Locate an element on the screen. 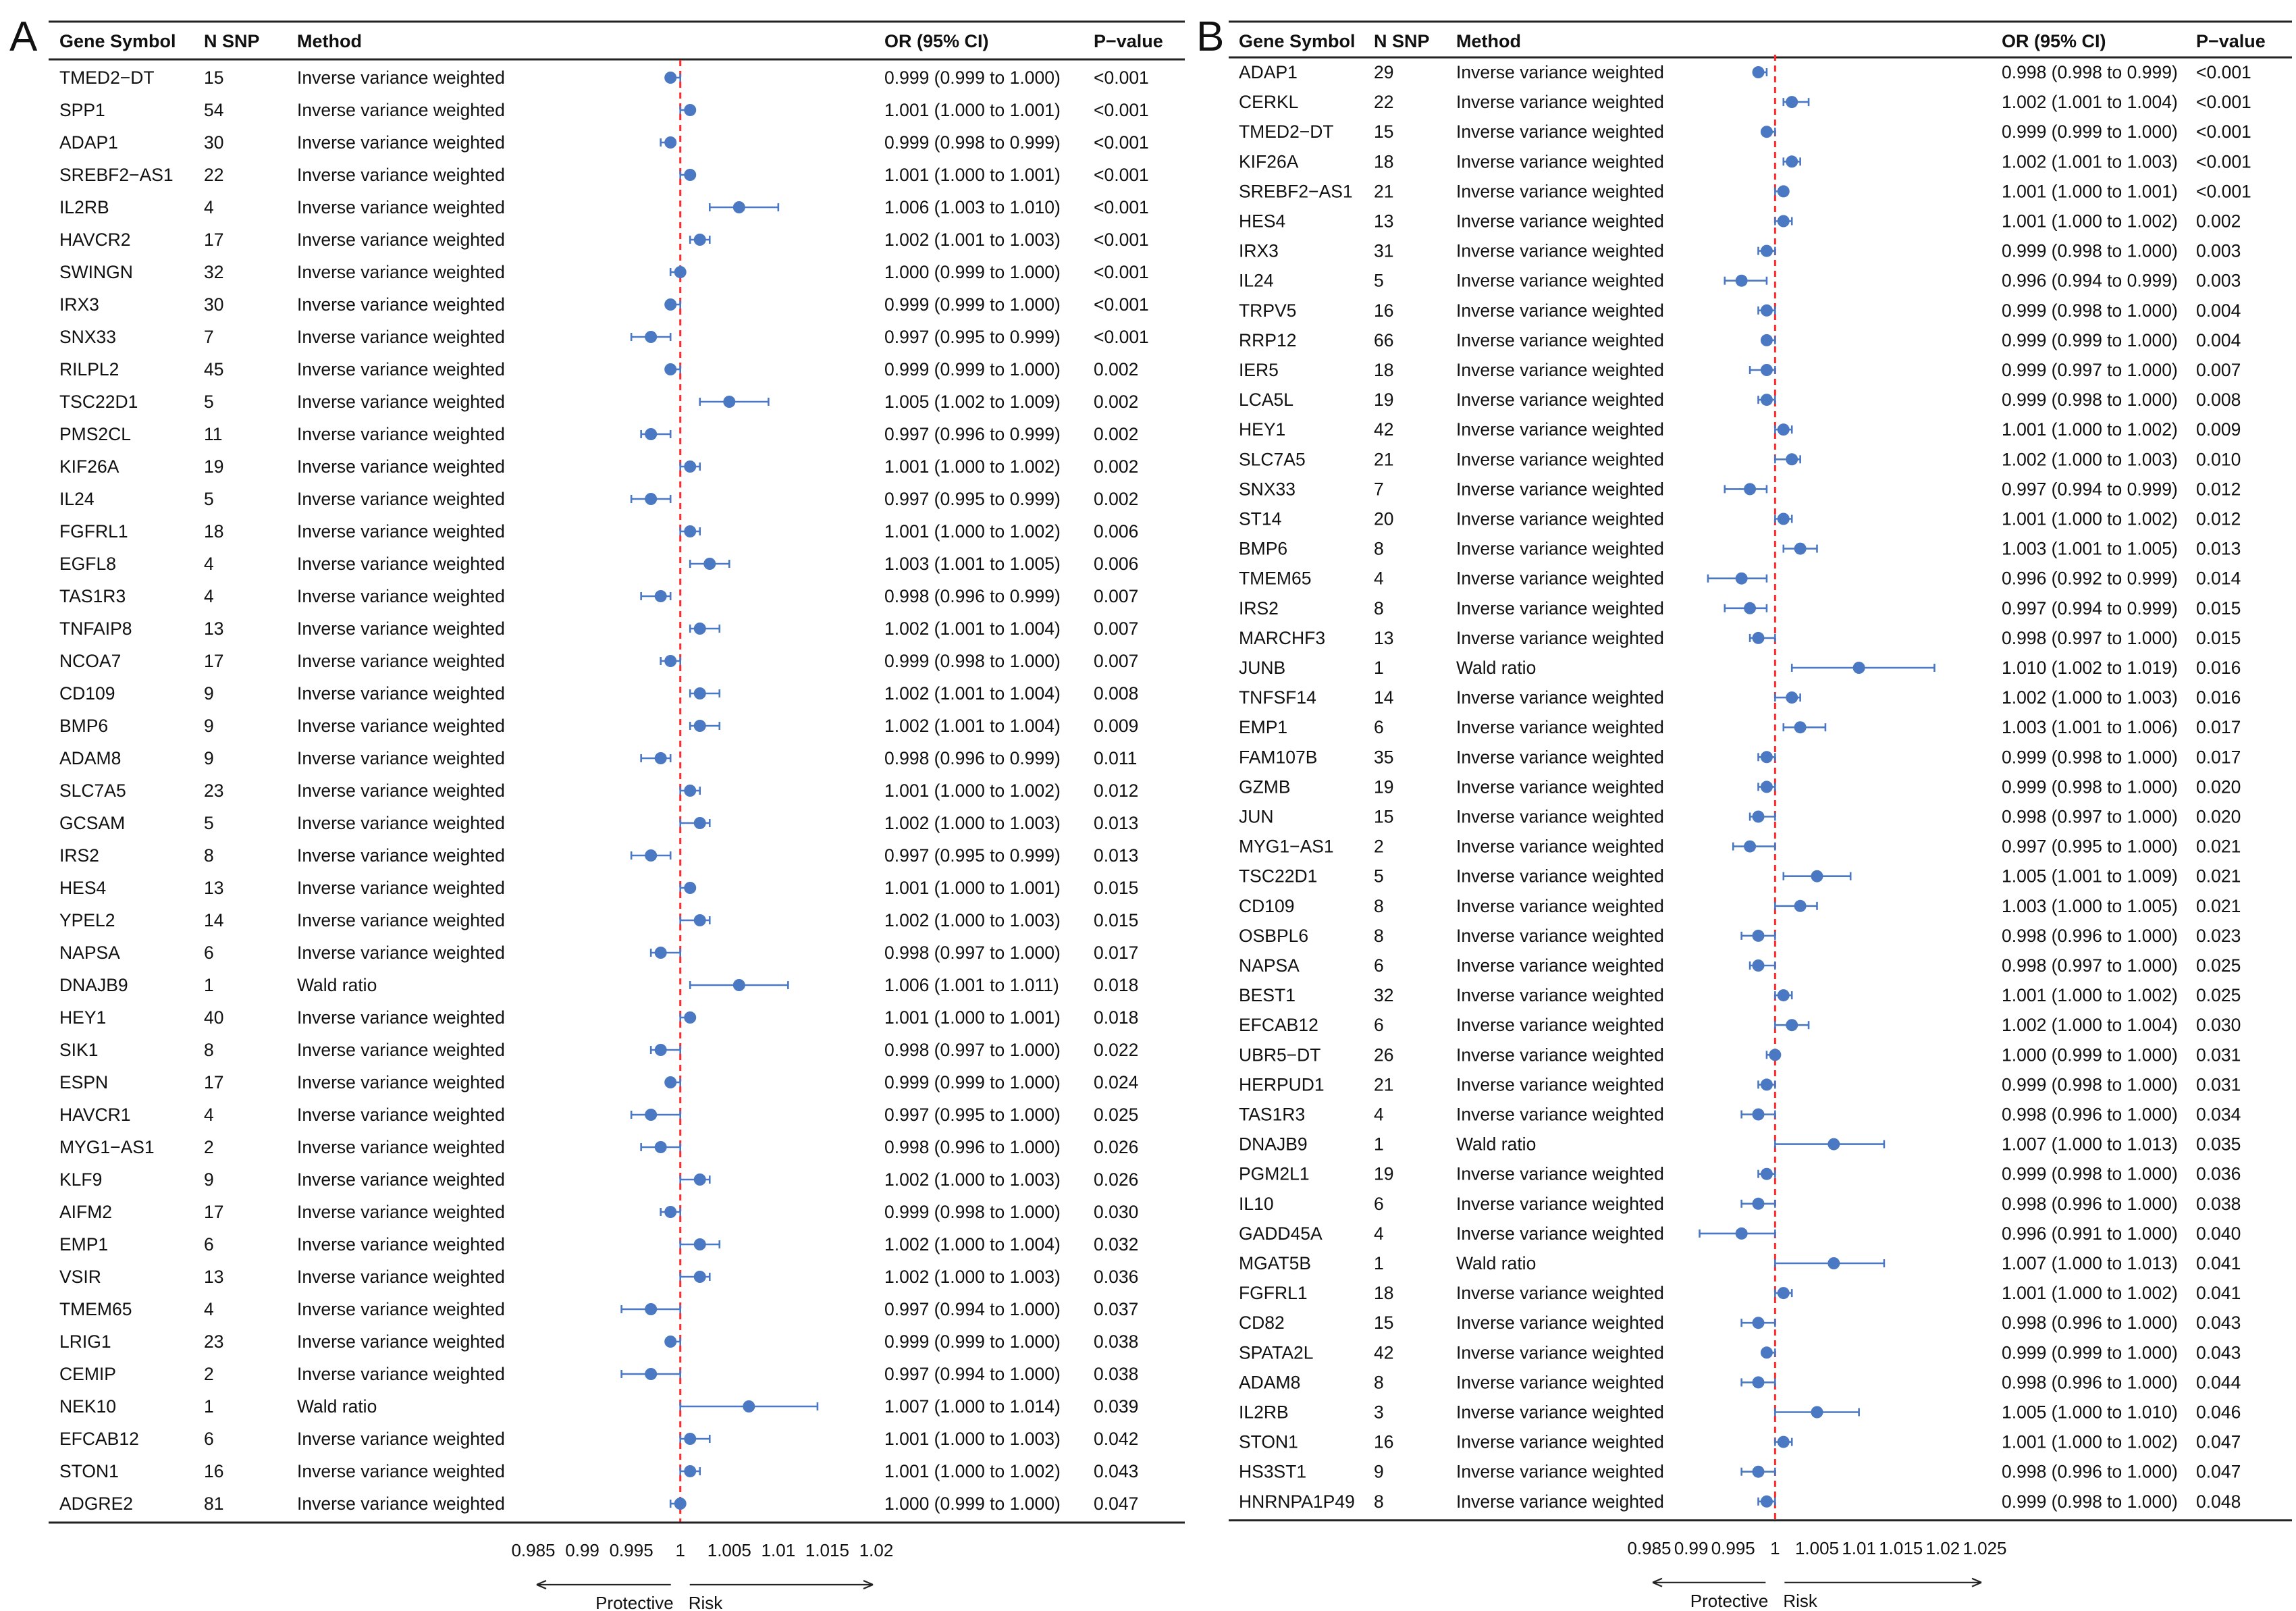  p-value: 0.021 is located at coordinates (2218, 877).